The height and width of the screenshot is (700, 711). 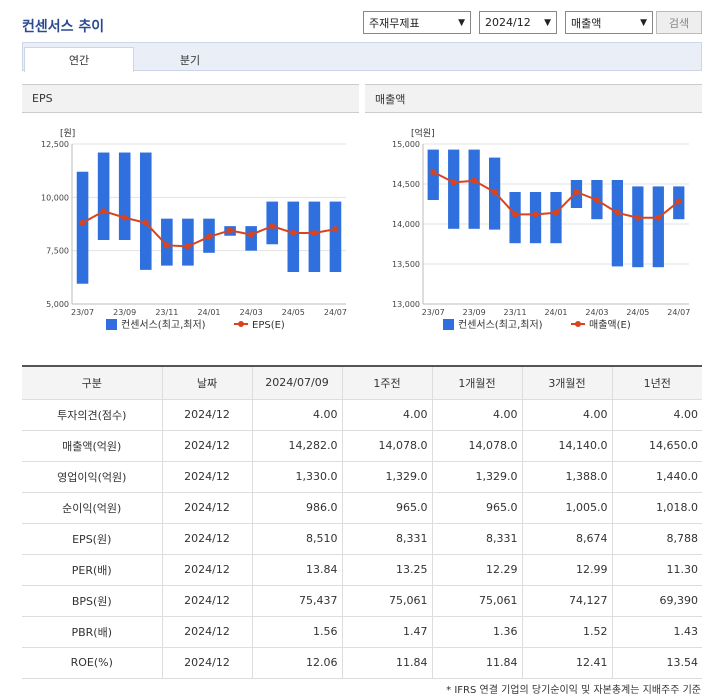 I want to click on table-cell: 14,282.0, so click(x=296, y=445).